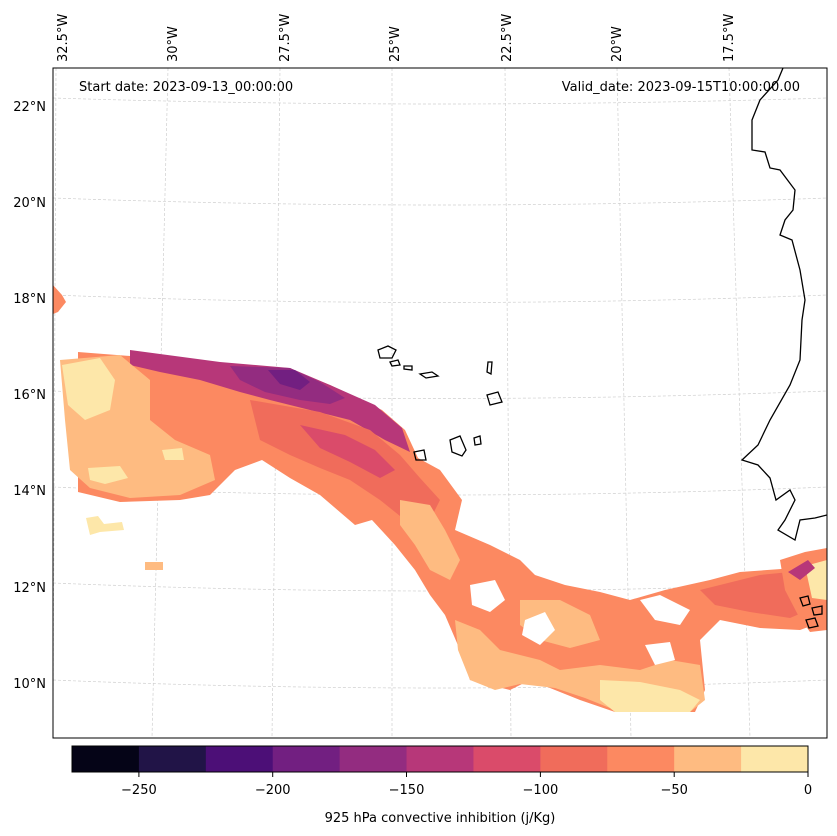  What do you see at coordinates (440, 818) in the screenshot?
I see `colorbar-label: 925 hPa convective inhibition (j/Kg)` at bounding box center [440, 818].